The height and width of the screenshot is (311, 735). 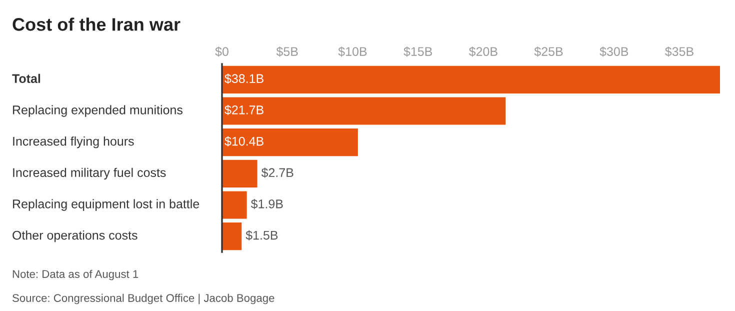 I want to click on data-label: $2.7B, so click(x=277, y=173).